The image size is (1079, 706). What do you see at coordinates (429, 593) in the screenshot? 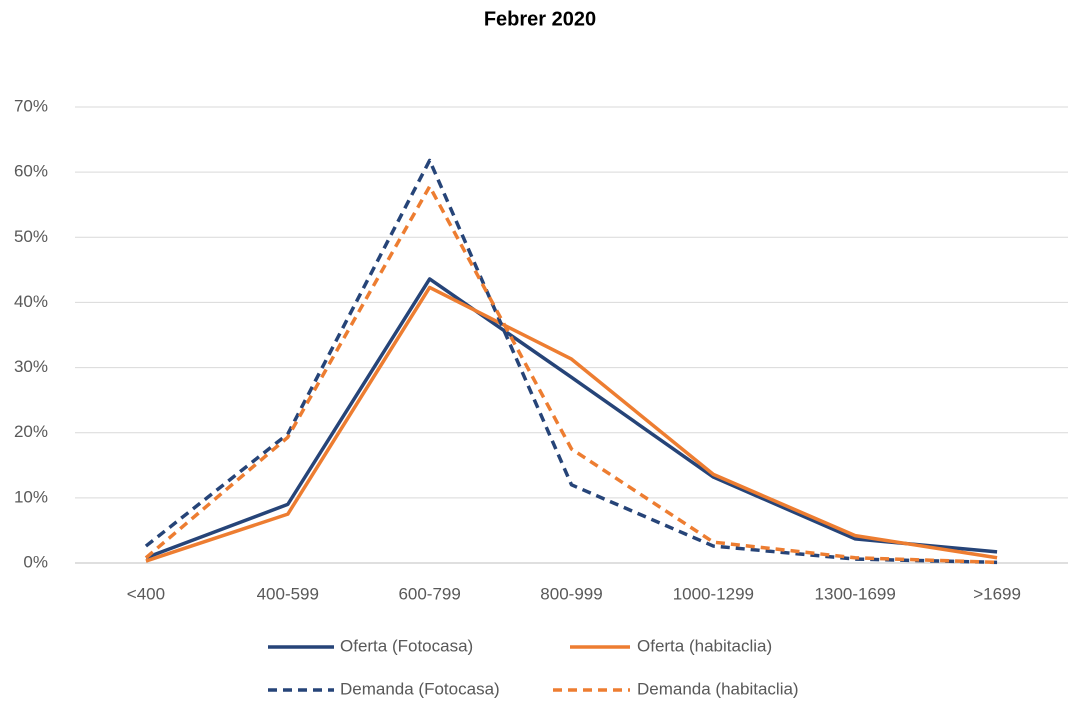
I see `x-tick-label: 600-799` at bounding box center [429, 593].